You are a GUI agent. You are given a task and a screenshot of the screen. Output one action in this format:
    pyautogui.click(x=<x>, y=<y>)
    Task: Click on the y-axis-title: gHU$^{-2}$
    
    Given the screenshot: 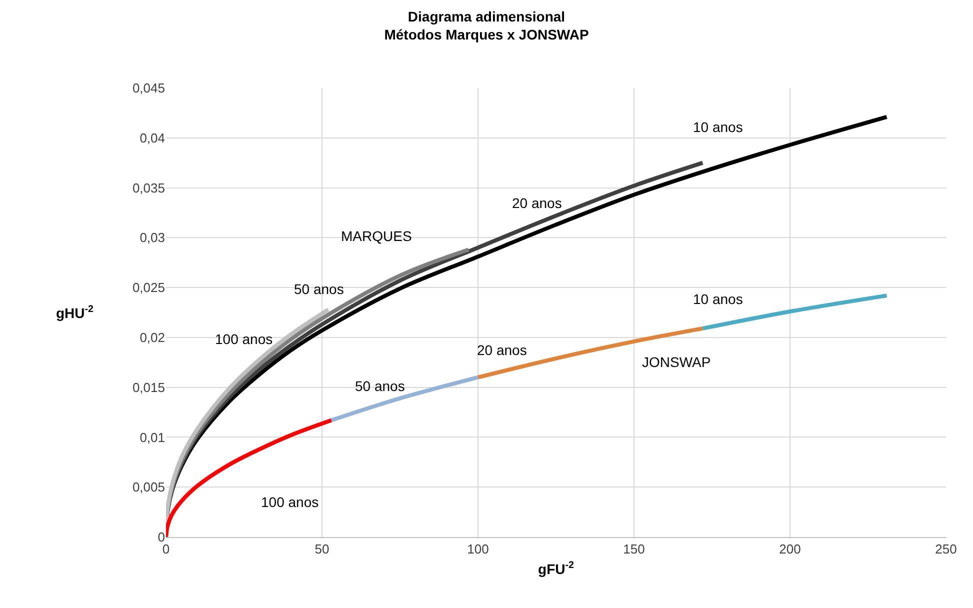 What is the action you would take?
    pyautogui.click(x=75, y=312)
    